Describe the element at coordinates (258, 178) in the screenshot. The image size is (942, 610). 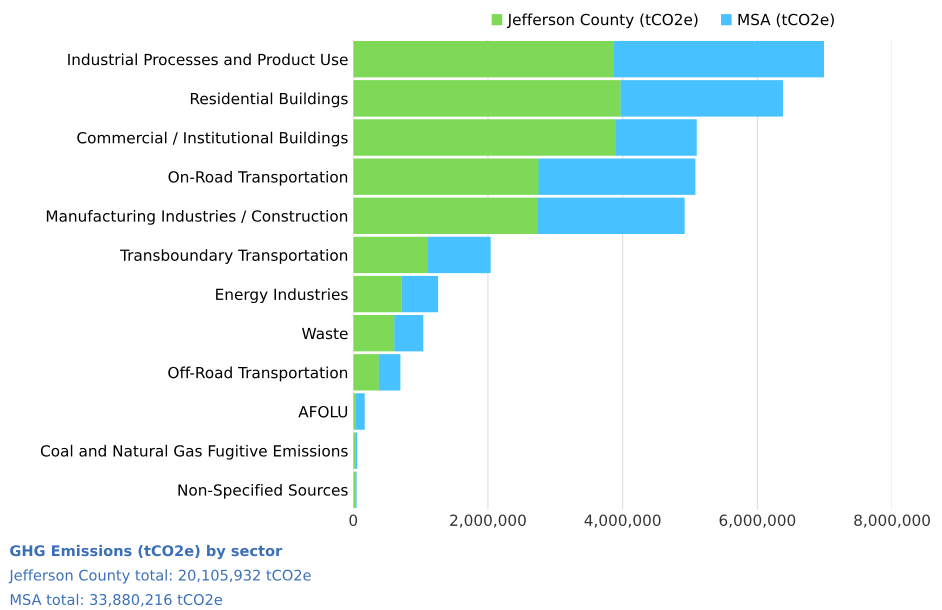
I see `y-tick-label: On-Road Transportation` at that location.